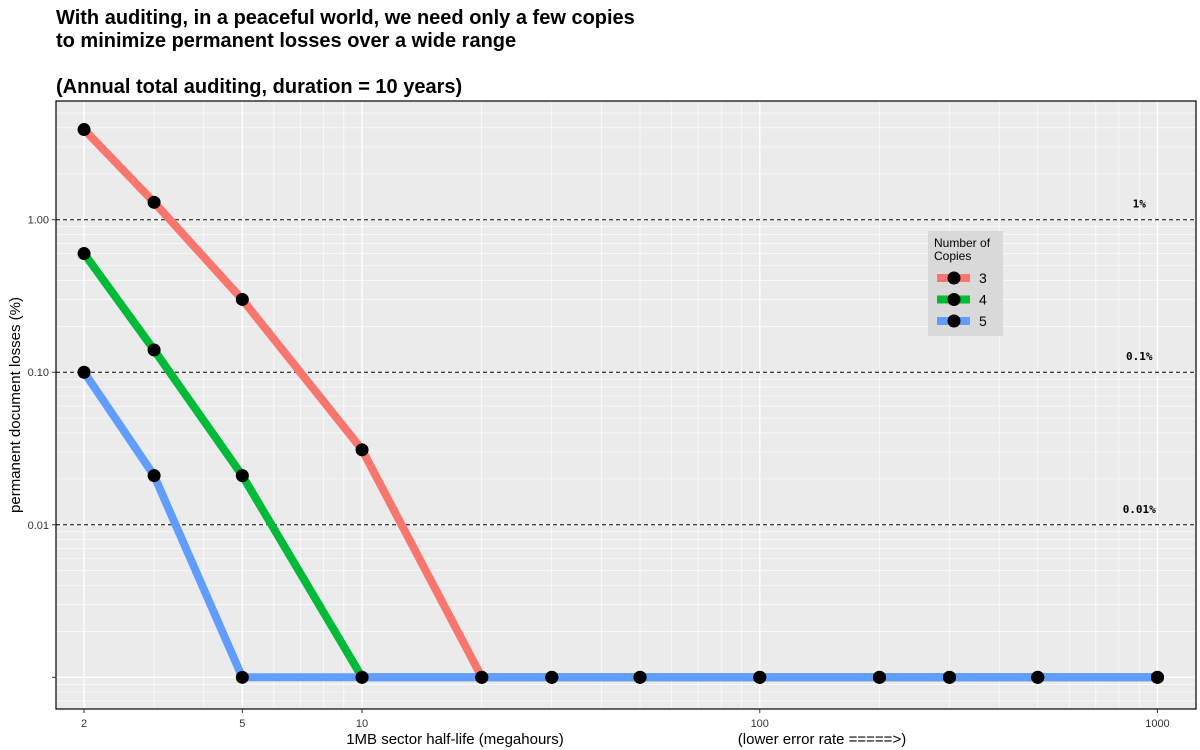  I want to click on x-tick-label: 5, so click(242, 724).